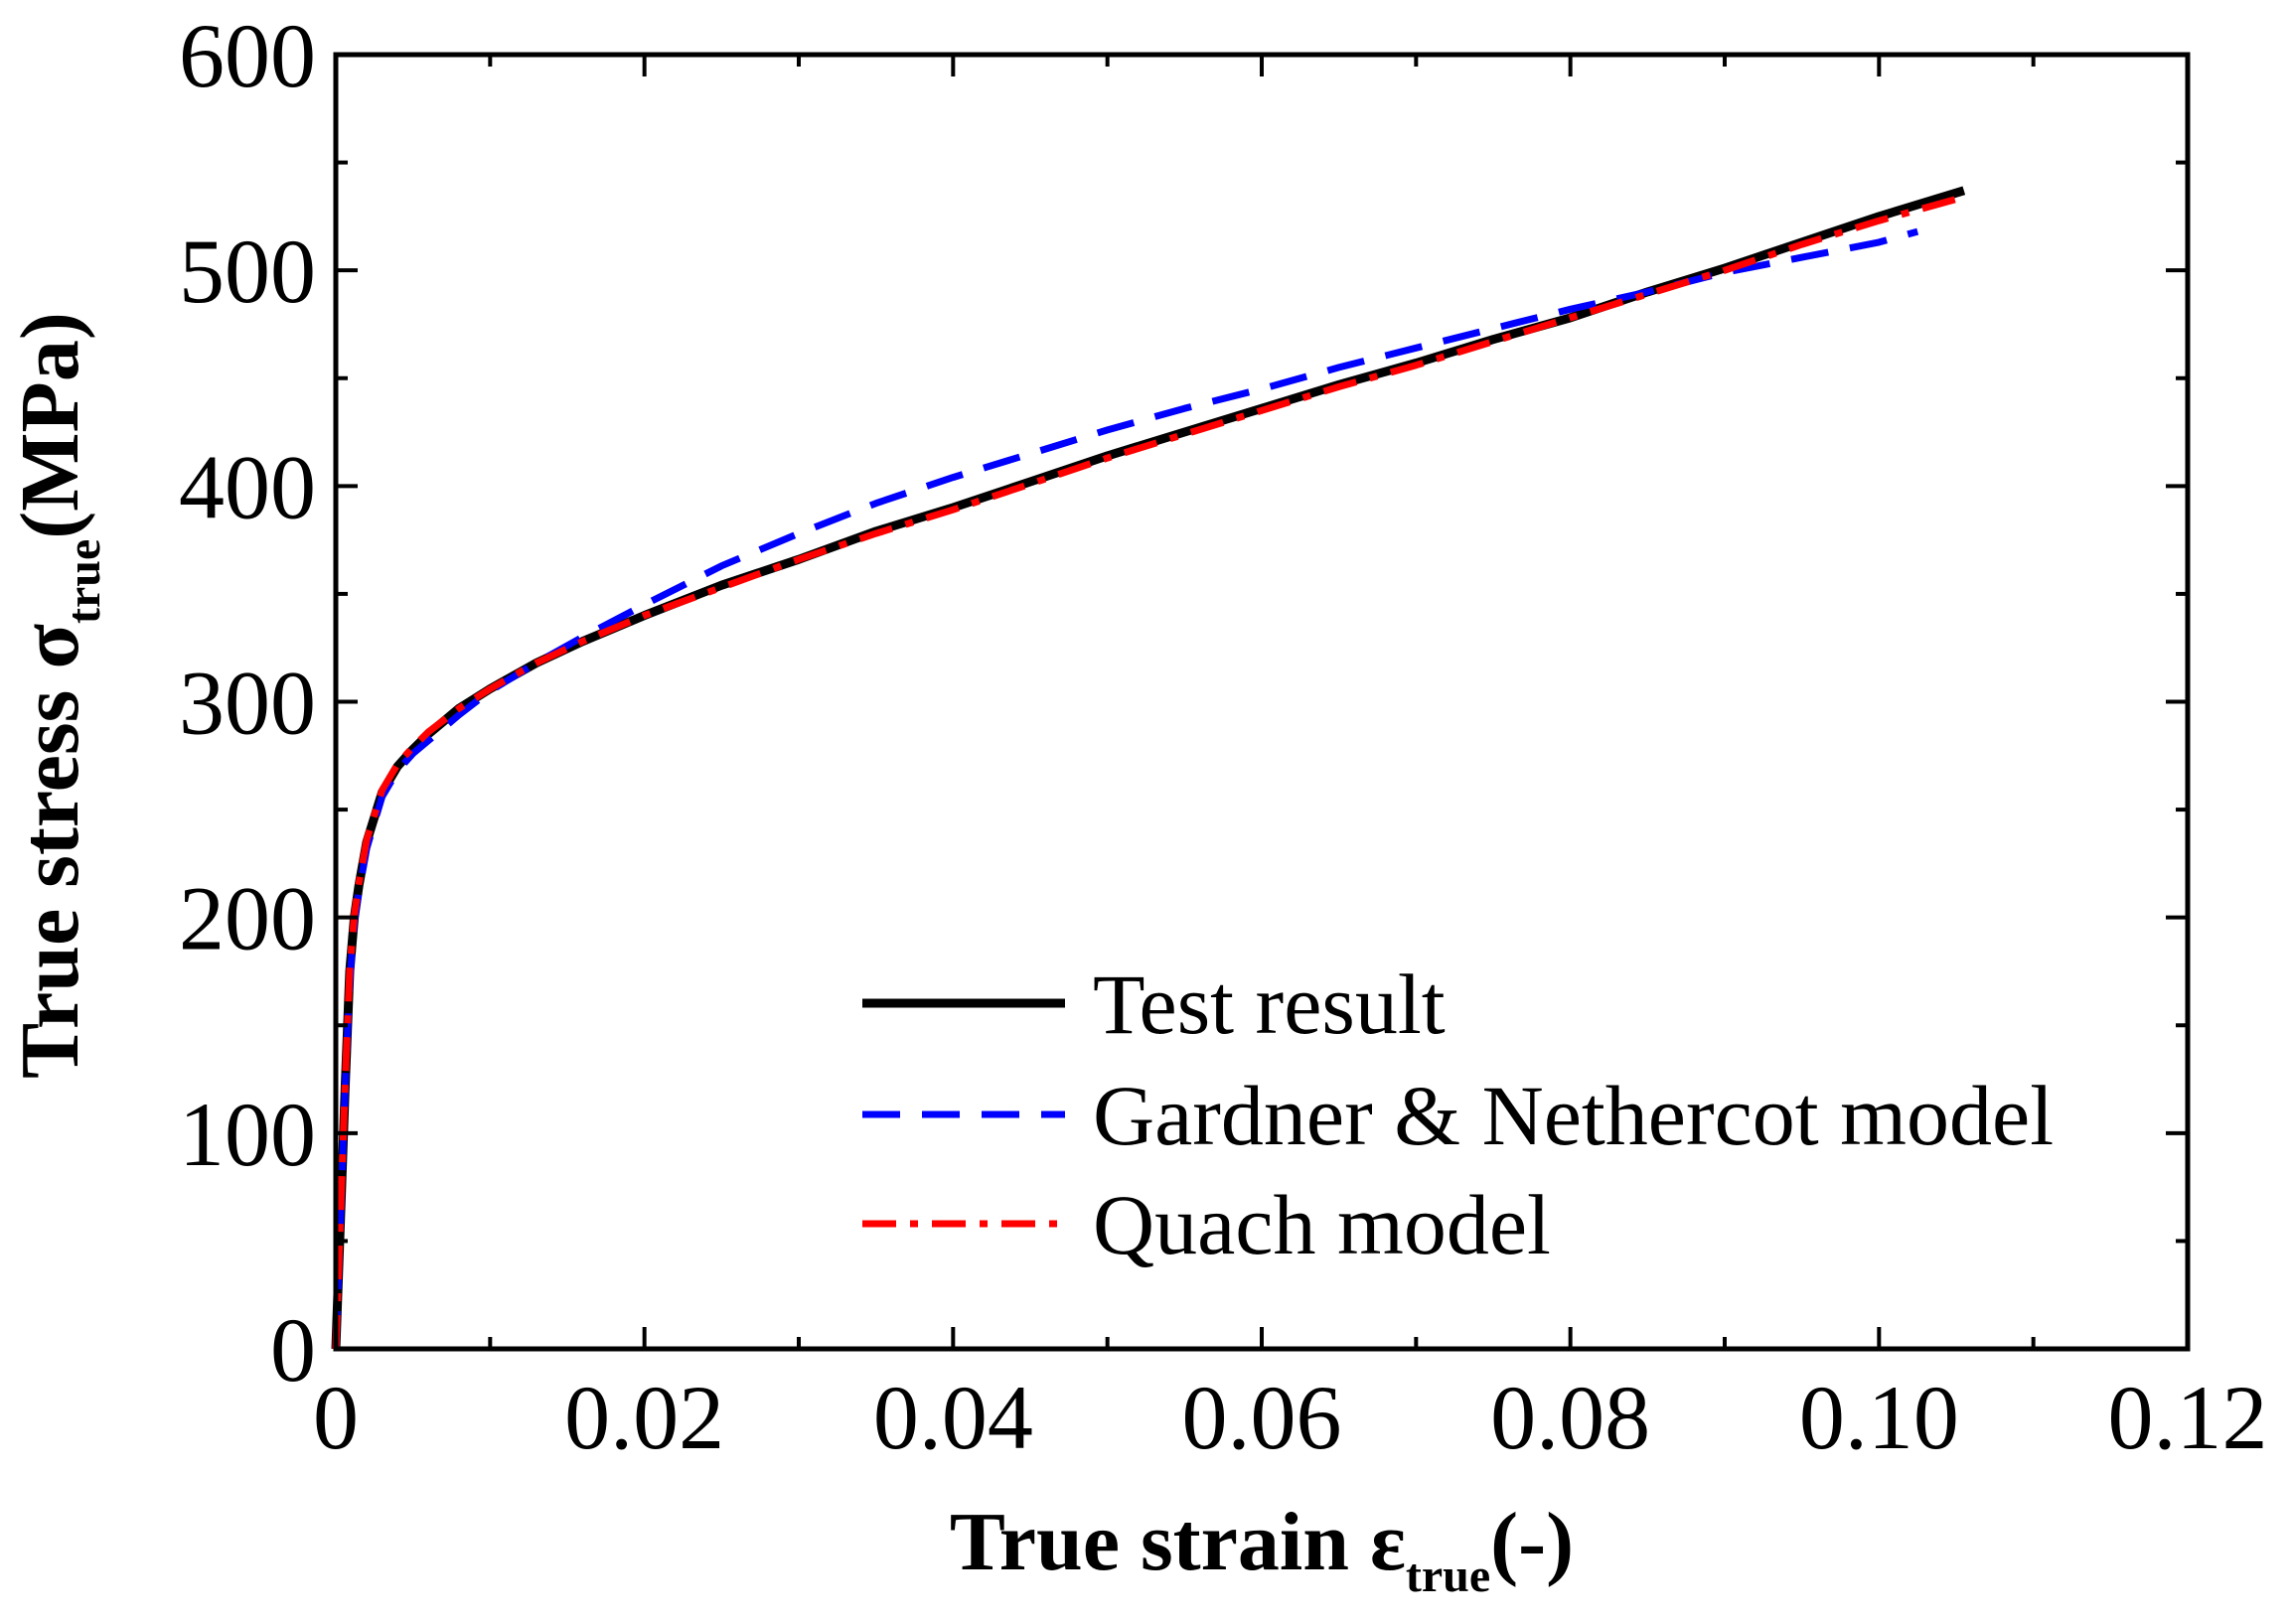  Describe the element at coordinates (1269, 1004) in the screenshot. I see `legend-label-test-result: Test result` at that location.